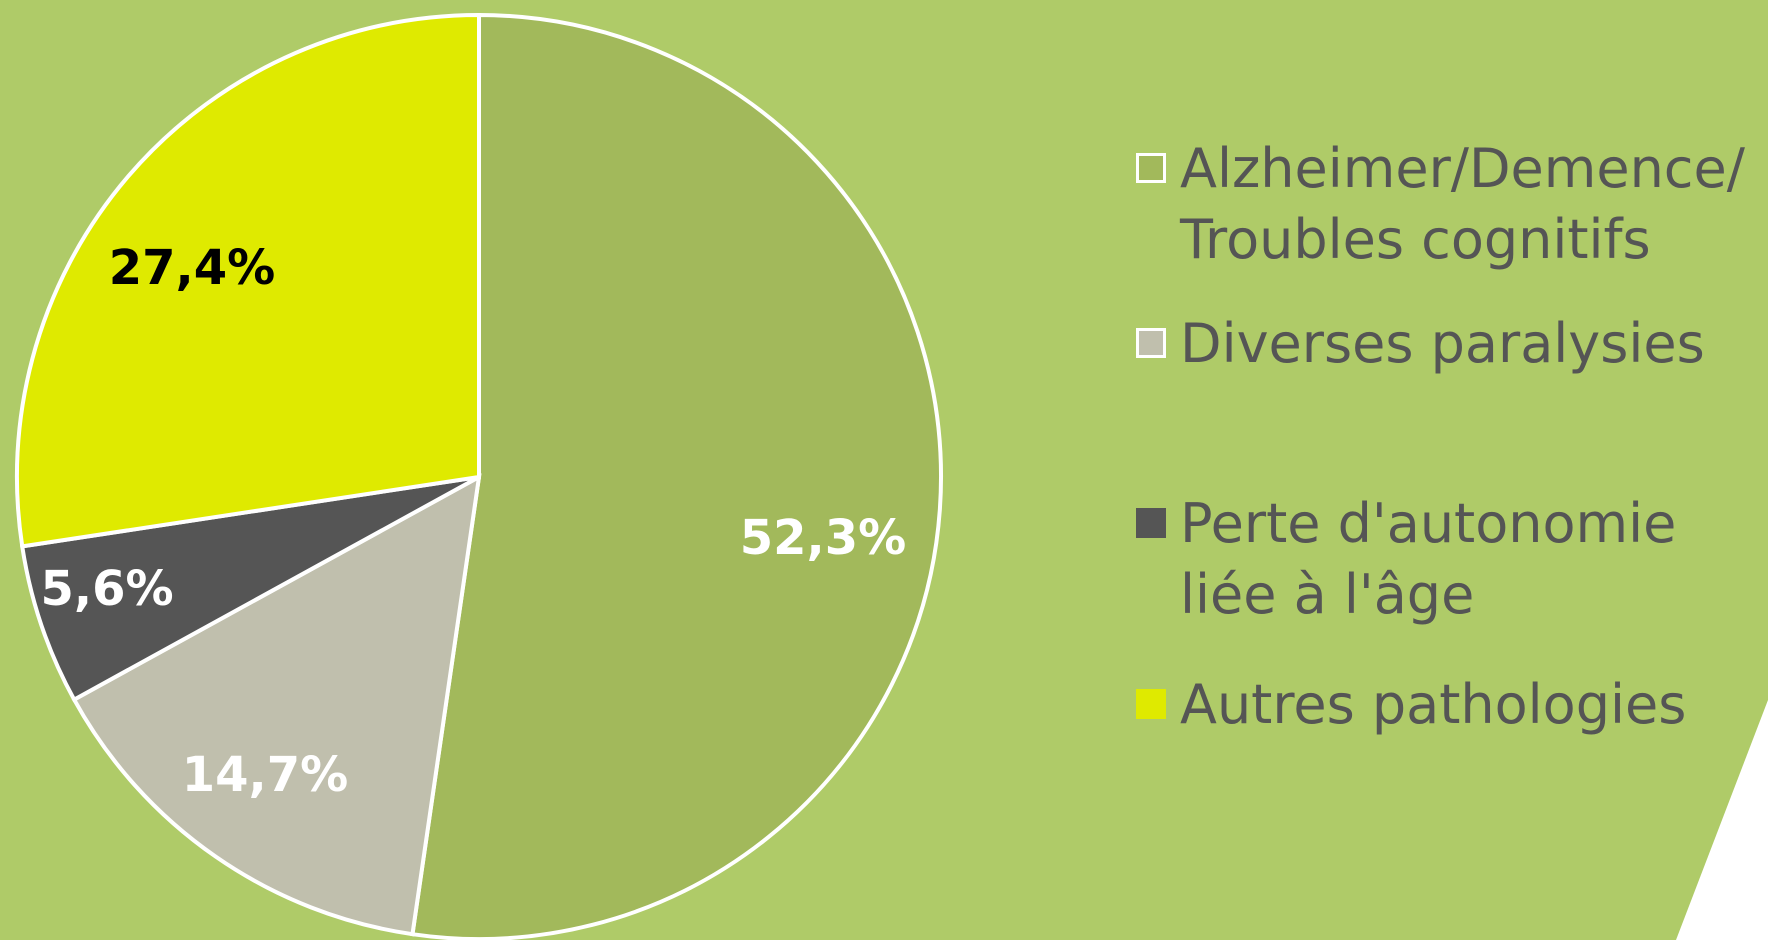 This screenshot has height=940, width=1768. What do you see at coordinates (1433, 704) in the screenshot?
I see `legend-label: Autres pathologies` at bounding box center [1433, 704].